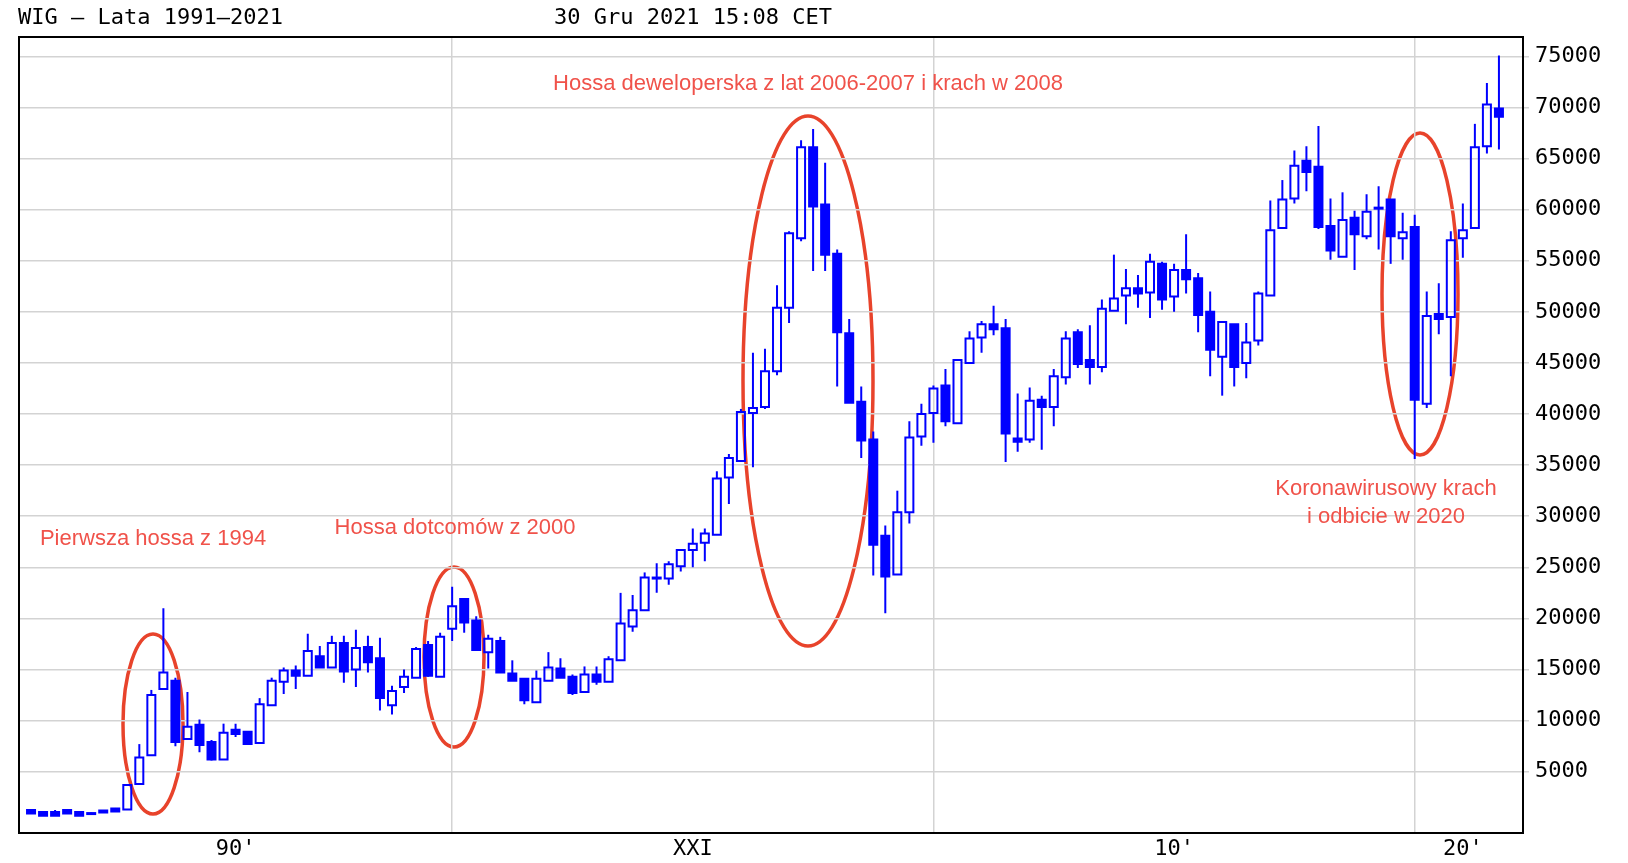  Describe the element at coordinates (1174, 847) in the screenshot. I see `x-tick-label: 10'` at that location.